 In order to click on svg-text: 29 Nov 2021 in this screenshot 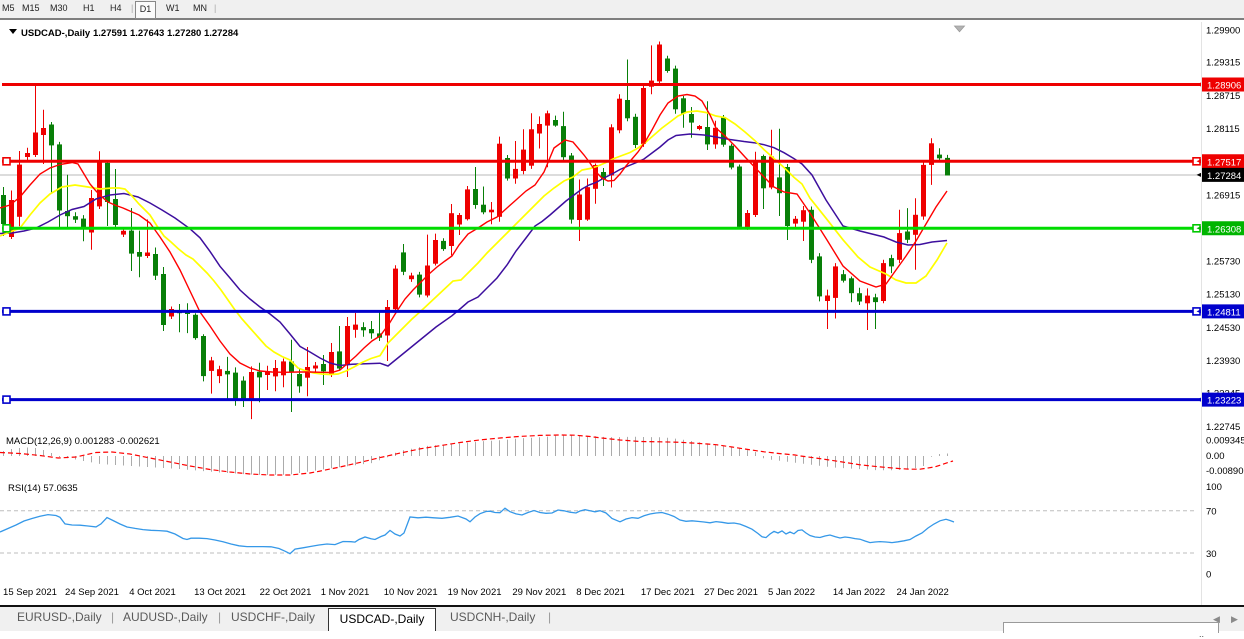, I will do `click(539, 592)`.